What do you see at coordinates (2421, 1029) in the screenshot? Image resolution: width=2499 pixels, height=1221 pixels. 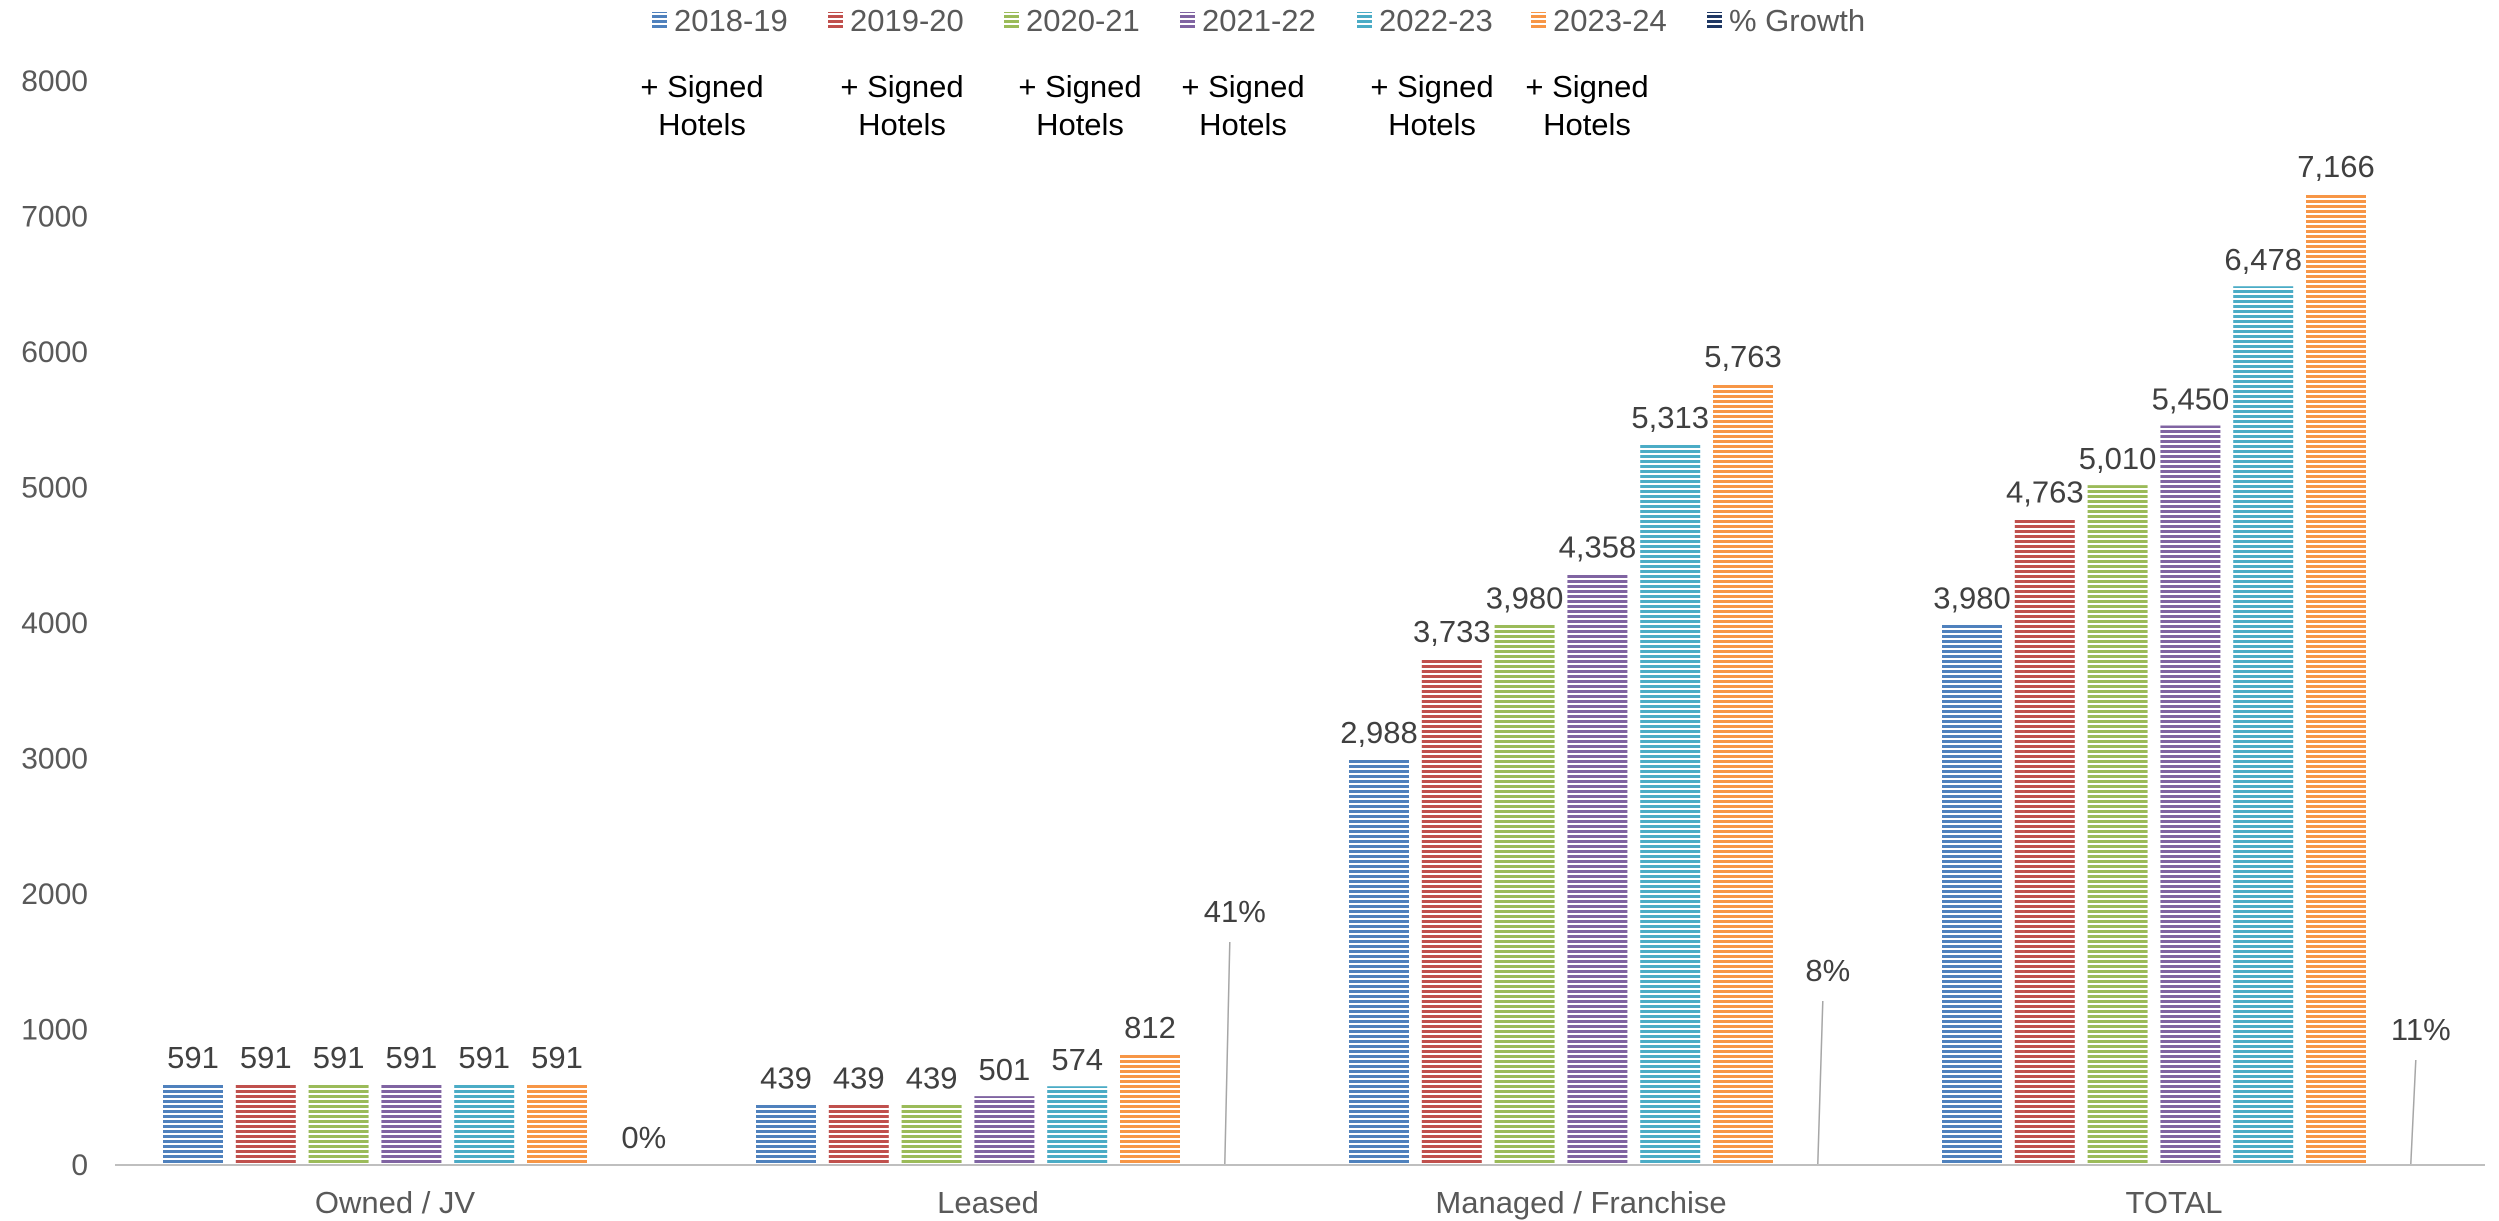 I see `growth-label: 11%` at bounding box center [2421, 1029].